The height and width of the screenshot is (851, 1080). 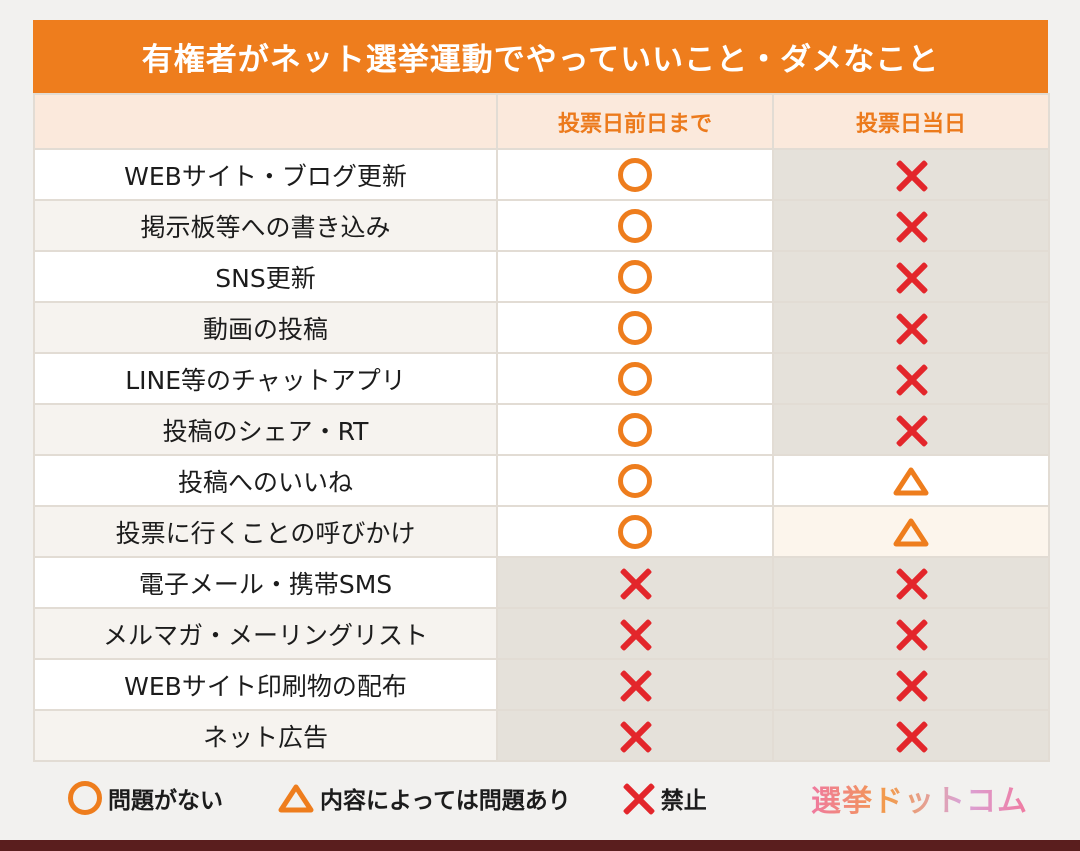 What do you see at coordinates (265, 633) in the screenshot?
I see `row-label: メルマガ・メーリングリスト` at bounding box center [265, 633].